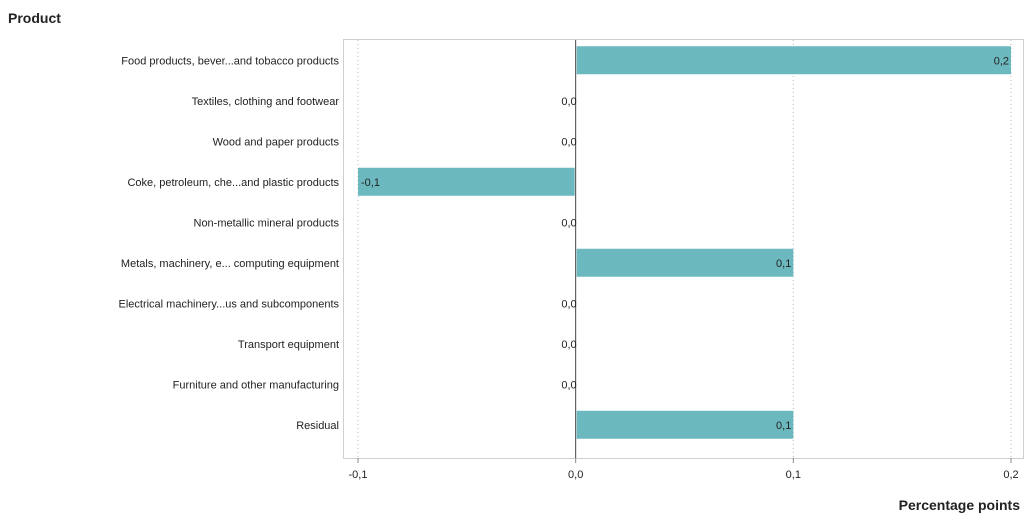  I want to click on x-tick-label: 0,1, so click(793, 475).